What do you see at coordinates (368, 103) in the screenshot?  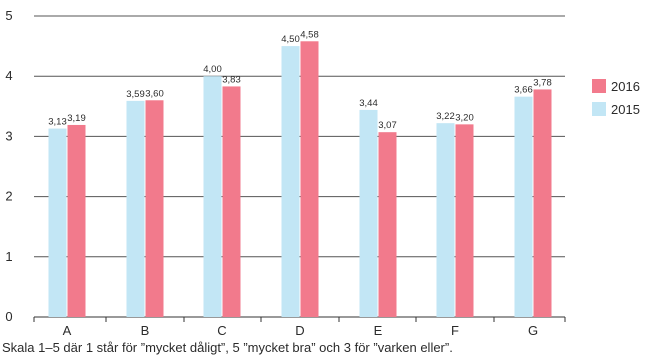 I see `data-label-2015: 3,44` at bounding box center [368, 103].